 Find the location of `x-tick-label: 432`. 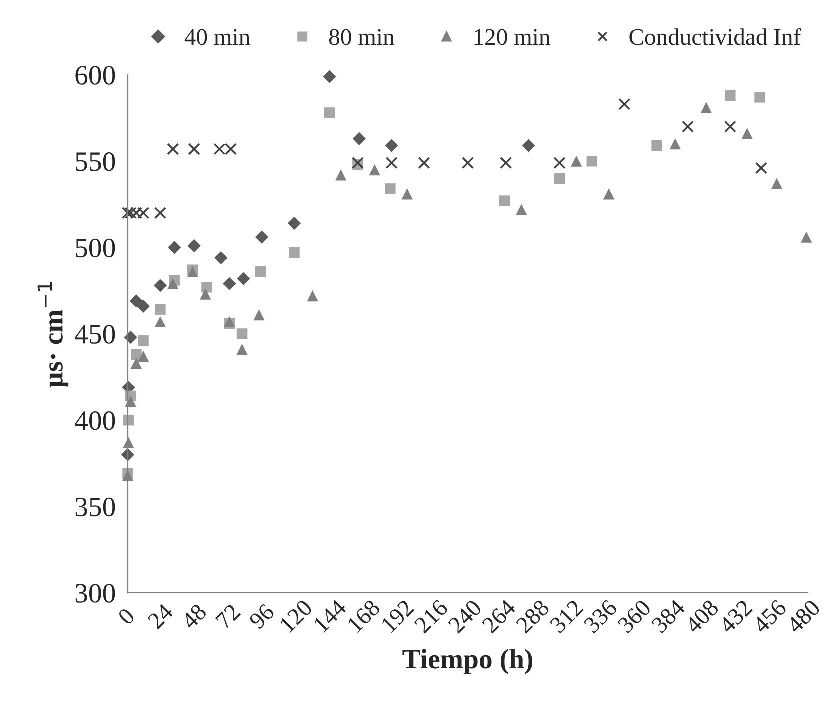

x-tick-label: 432 is located at coordinates (736, 616).